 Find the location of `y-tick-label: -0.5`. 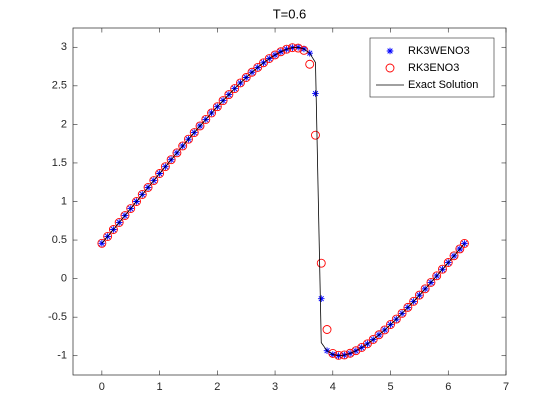

y-tick-label: -0.5 is located at coordinates (57, 317).